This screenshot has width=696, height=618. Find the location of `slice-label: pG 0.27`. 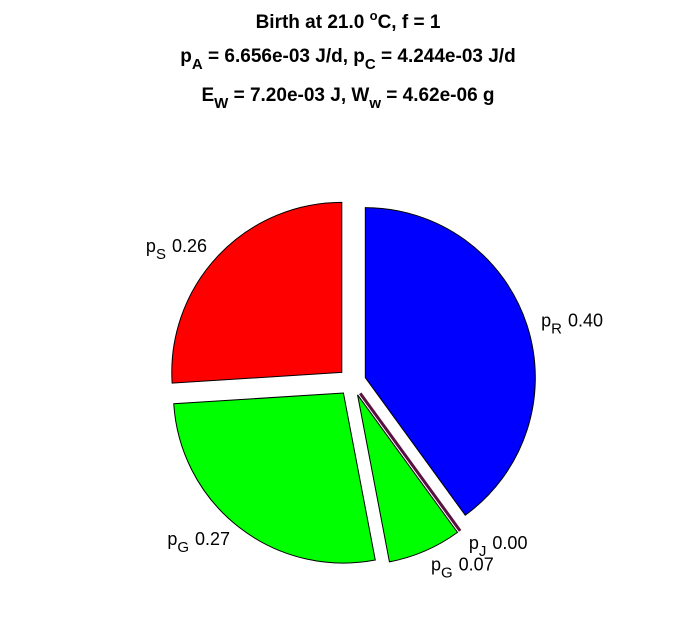

slice-label: pG 0.27 is located at coordinates (198, 542).